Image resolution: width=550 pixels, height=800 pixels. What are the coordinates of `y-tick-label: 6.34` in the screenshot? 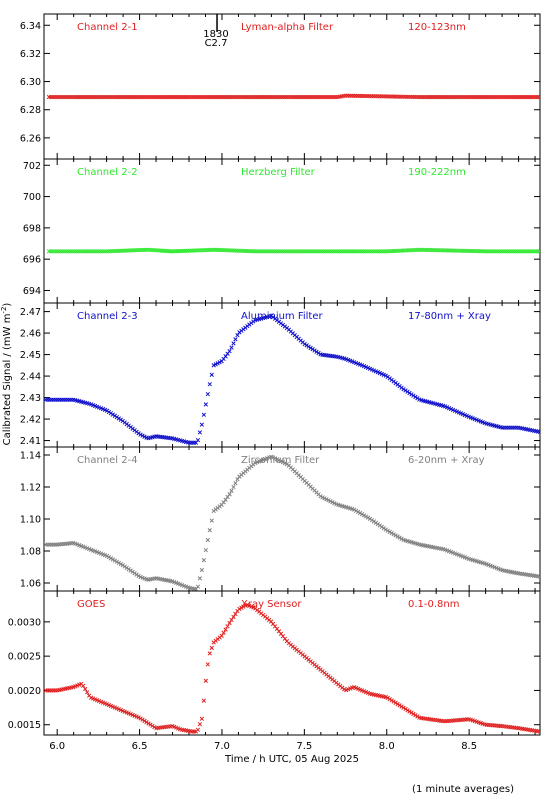 It's located at (30, 26).